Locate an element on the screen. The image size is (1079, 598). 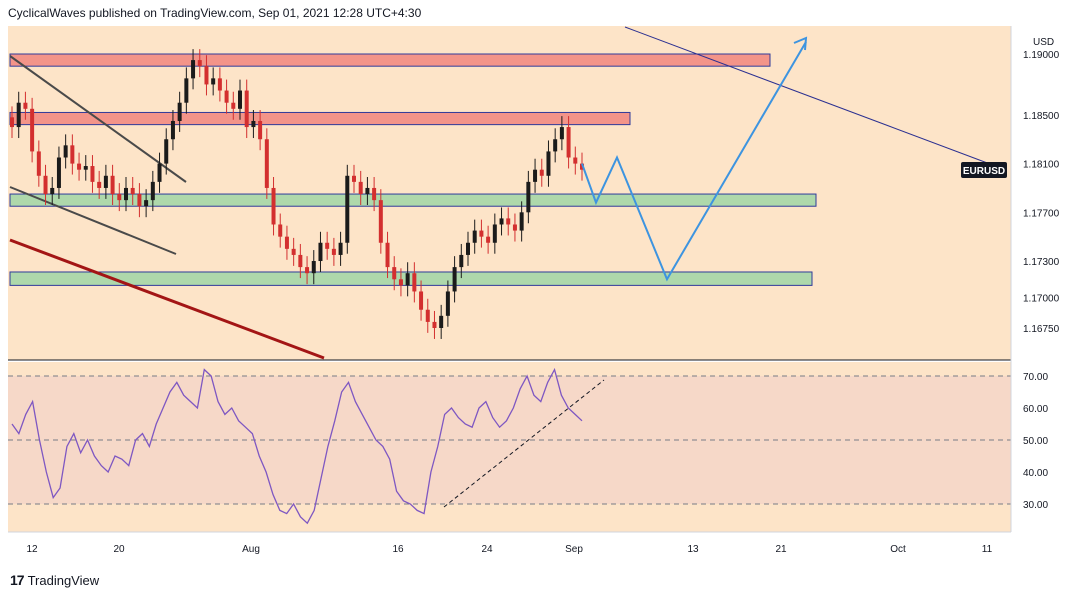
rsi-tick-label: 70.00 is located at coordinates (1035, 377).